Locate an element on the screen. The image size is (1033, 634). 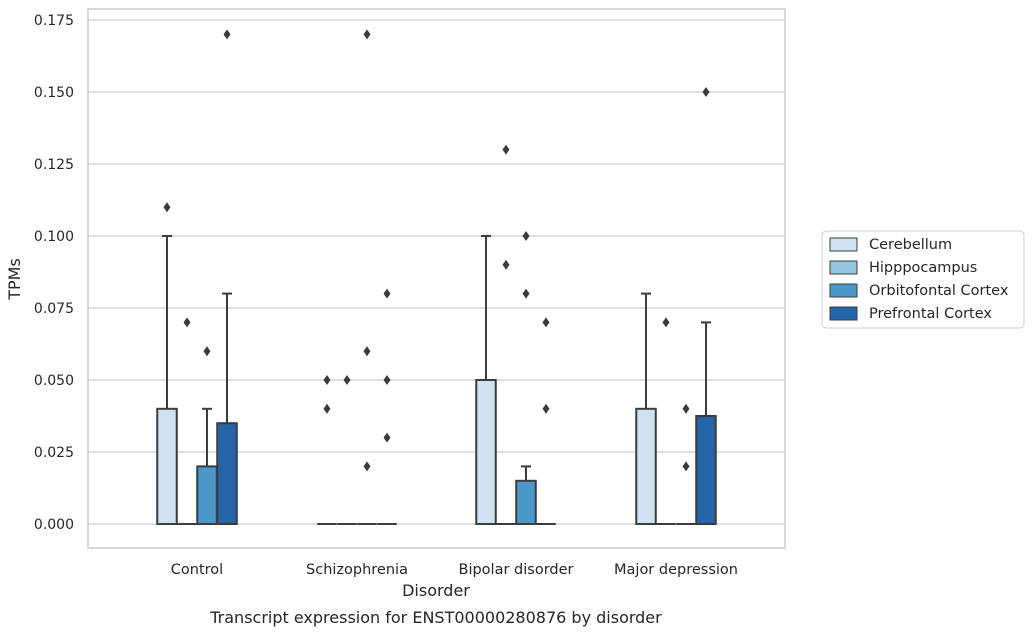
x-tick-label: Control is located at coordinates (197, 570).